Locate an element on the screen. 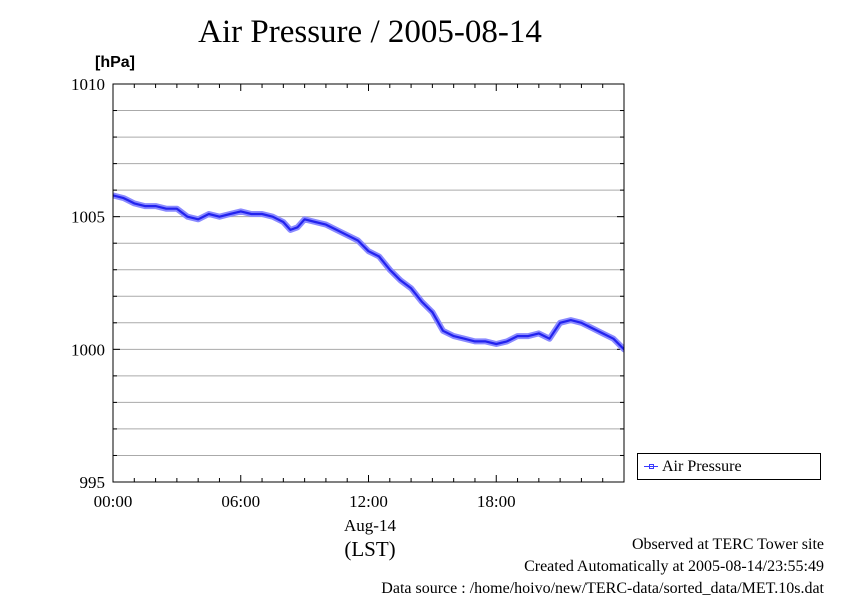 The image size is (842, 598). x-tick-label: 18:00 is located at coordinates (496, 501).